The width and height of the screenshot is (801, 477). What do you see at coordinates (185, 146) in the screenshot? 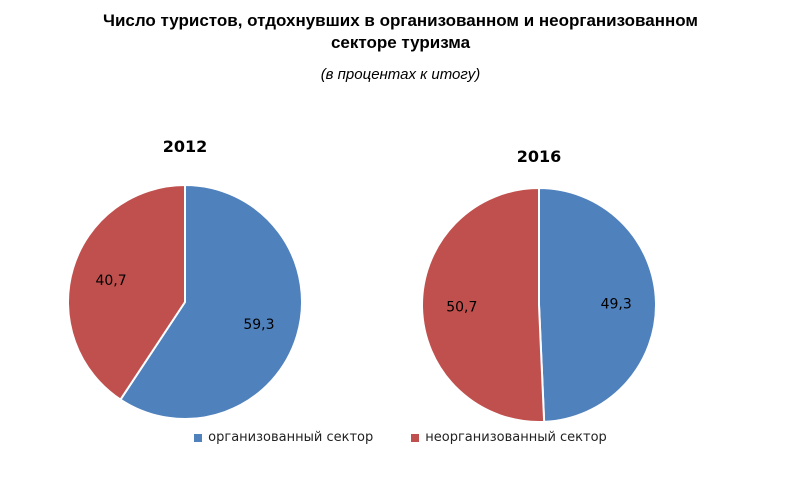
I see `pie-title-2012: 2012` at bounding box center [185, 146].